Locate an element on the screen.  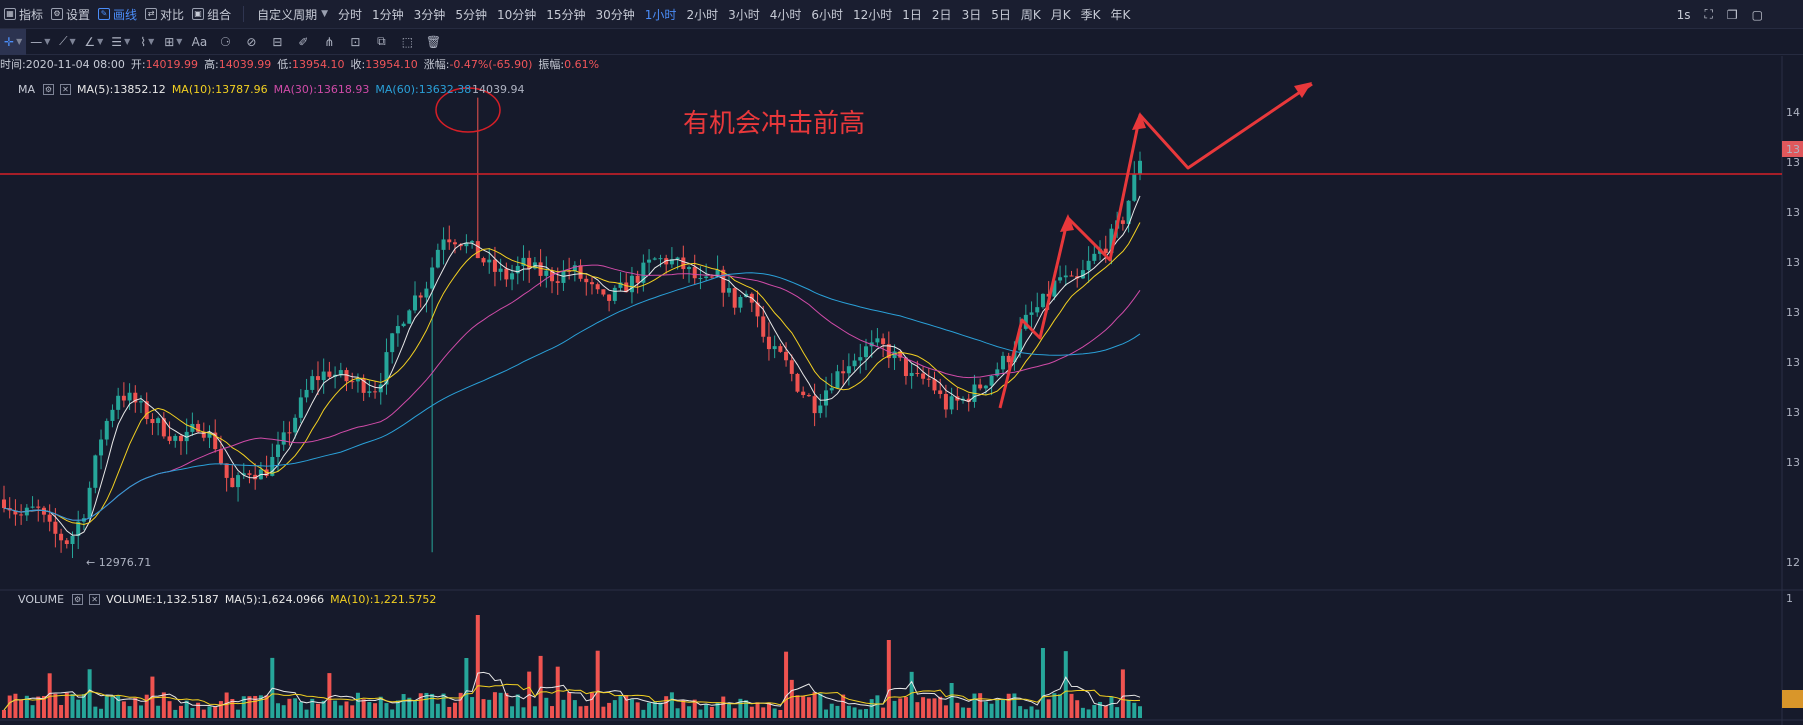
fullscreen-icon: ⛶ is located at coordinates (1708, 14).